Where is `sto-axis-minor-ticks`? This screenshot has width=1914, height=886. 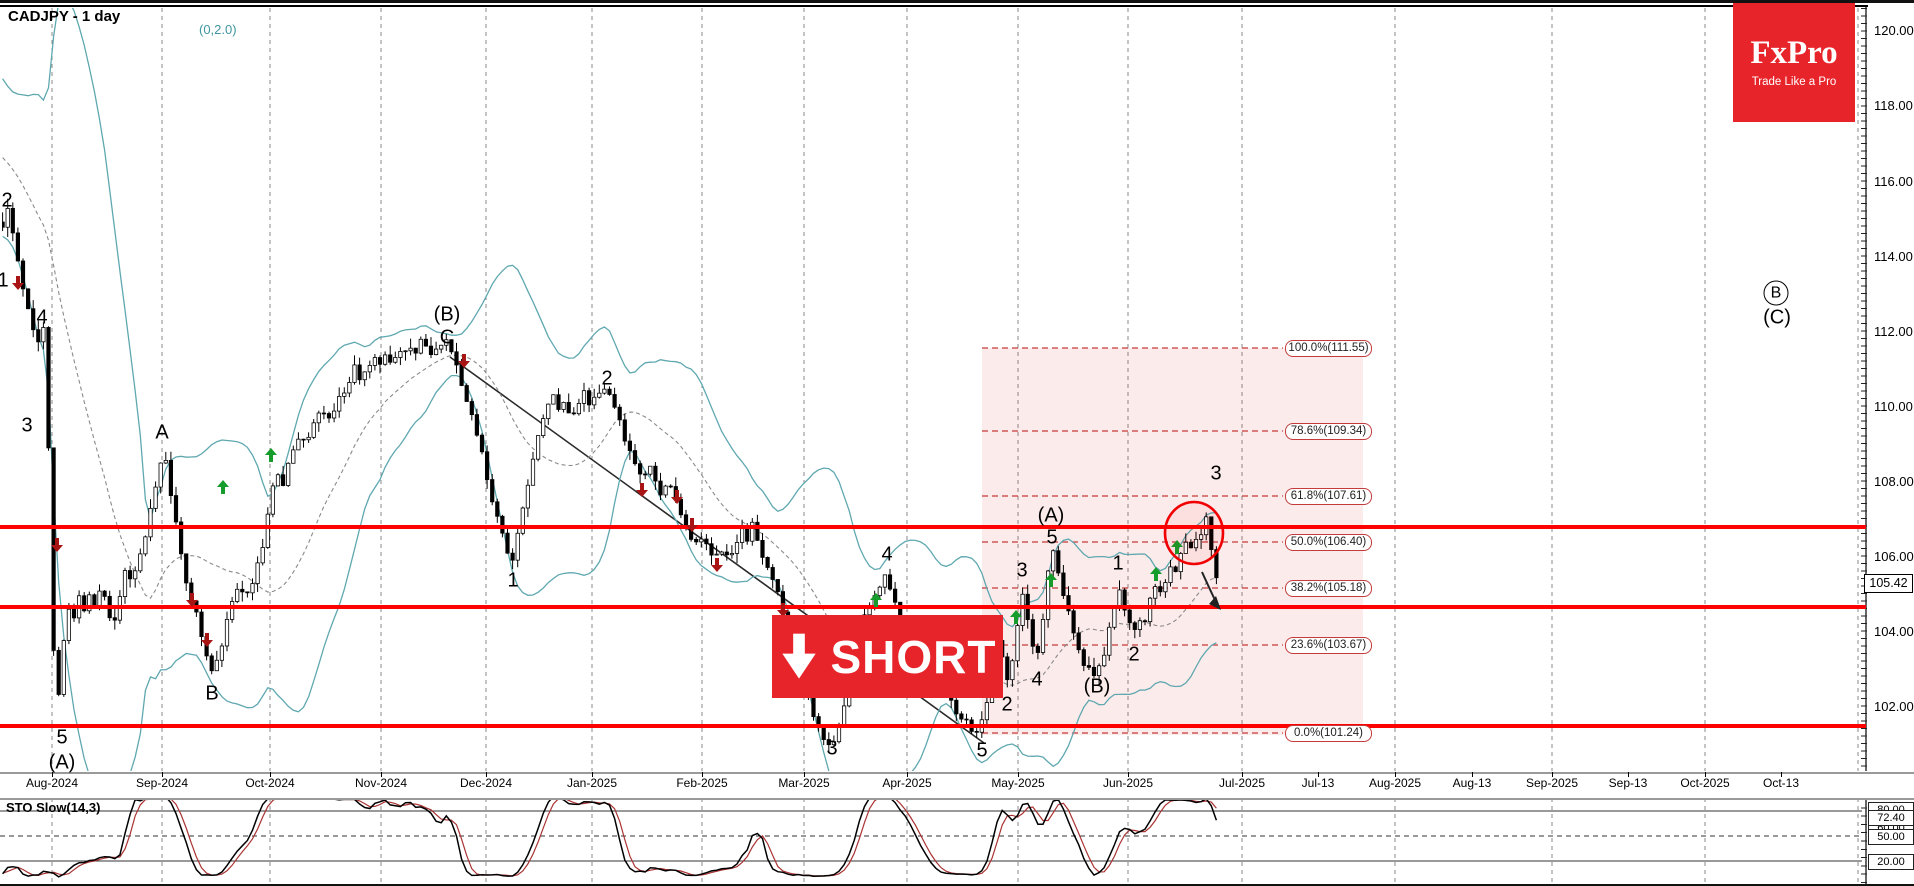 sto-axis-minor-ticks is located at coordinates (1864, 841).